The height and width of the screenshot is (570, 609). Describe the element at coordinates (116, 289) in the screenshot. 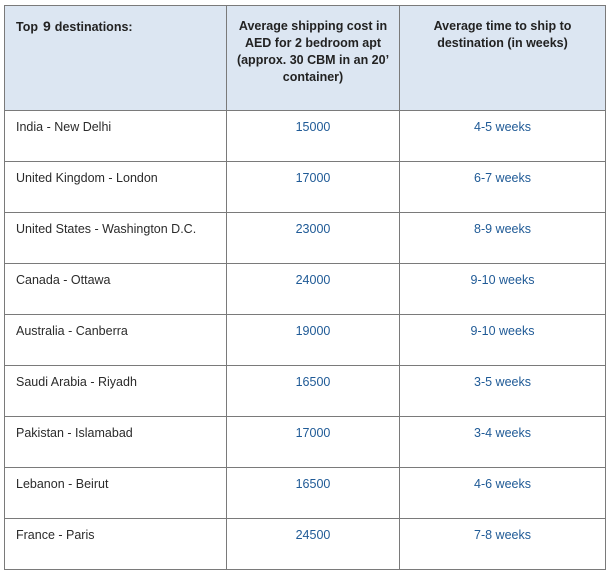

I see `destination-cell: Canada - Ottawa` at that location.